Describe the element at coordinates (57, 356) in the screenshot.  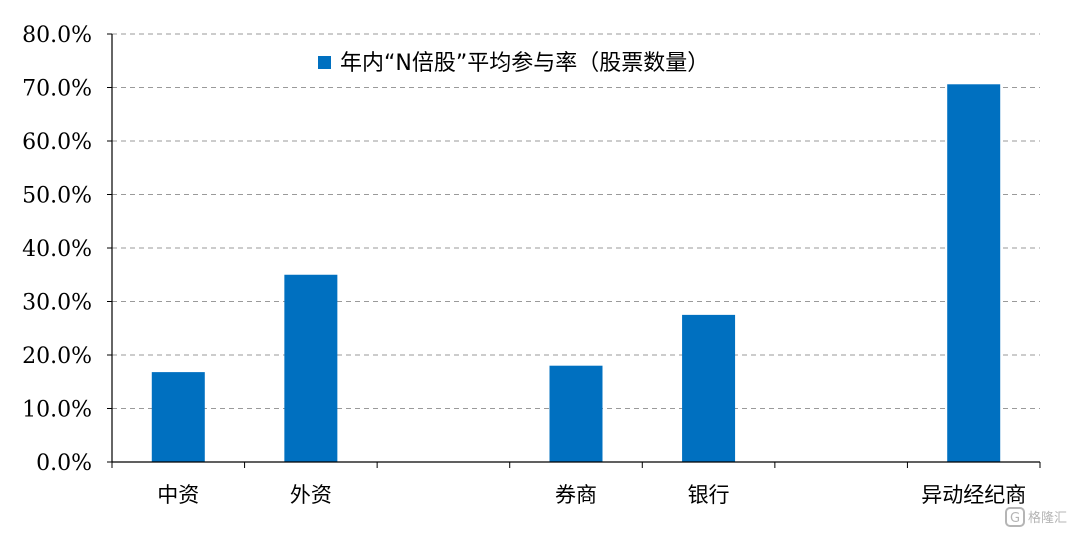
I see `y-tick-label: 20.0%` at that location.